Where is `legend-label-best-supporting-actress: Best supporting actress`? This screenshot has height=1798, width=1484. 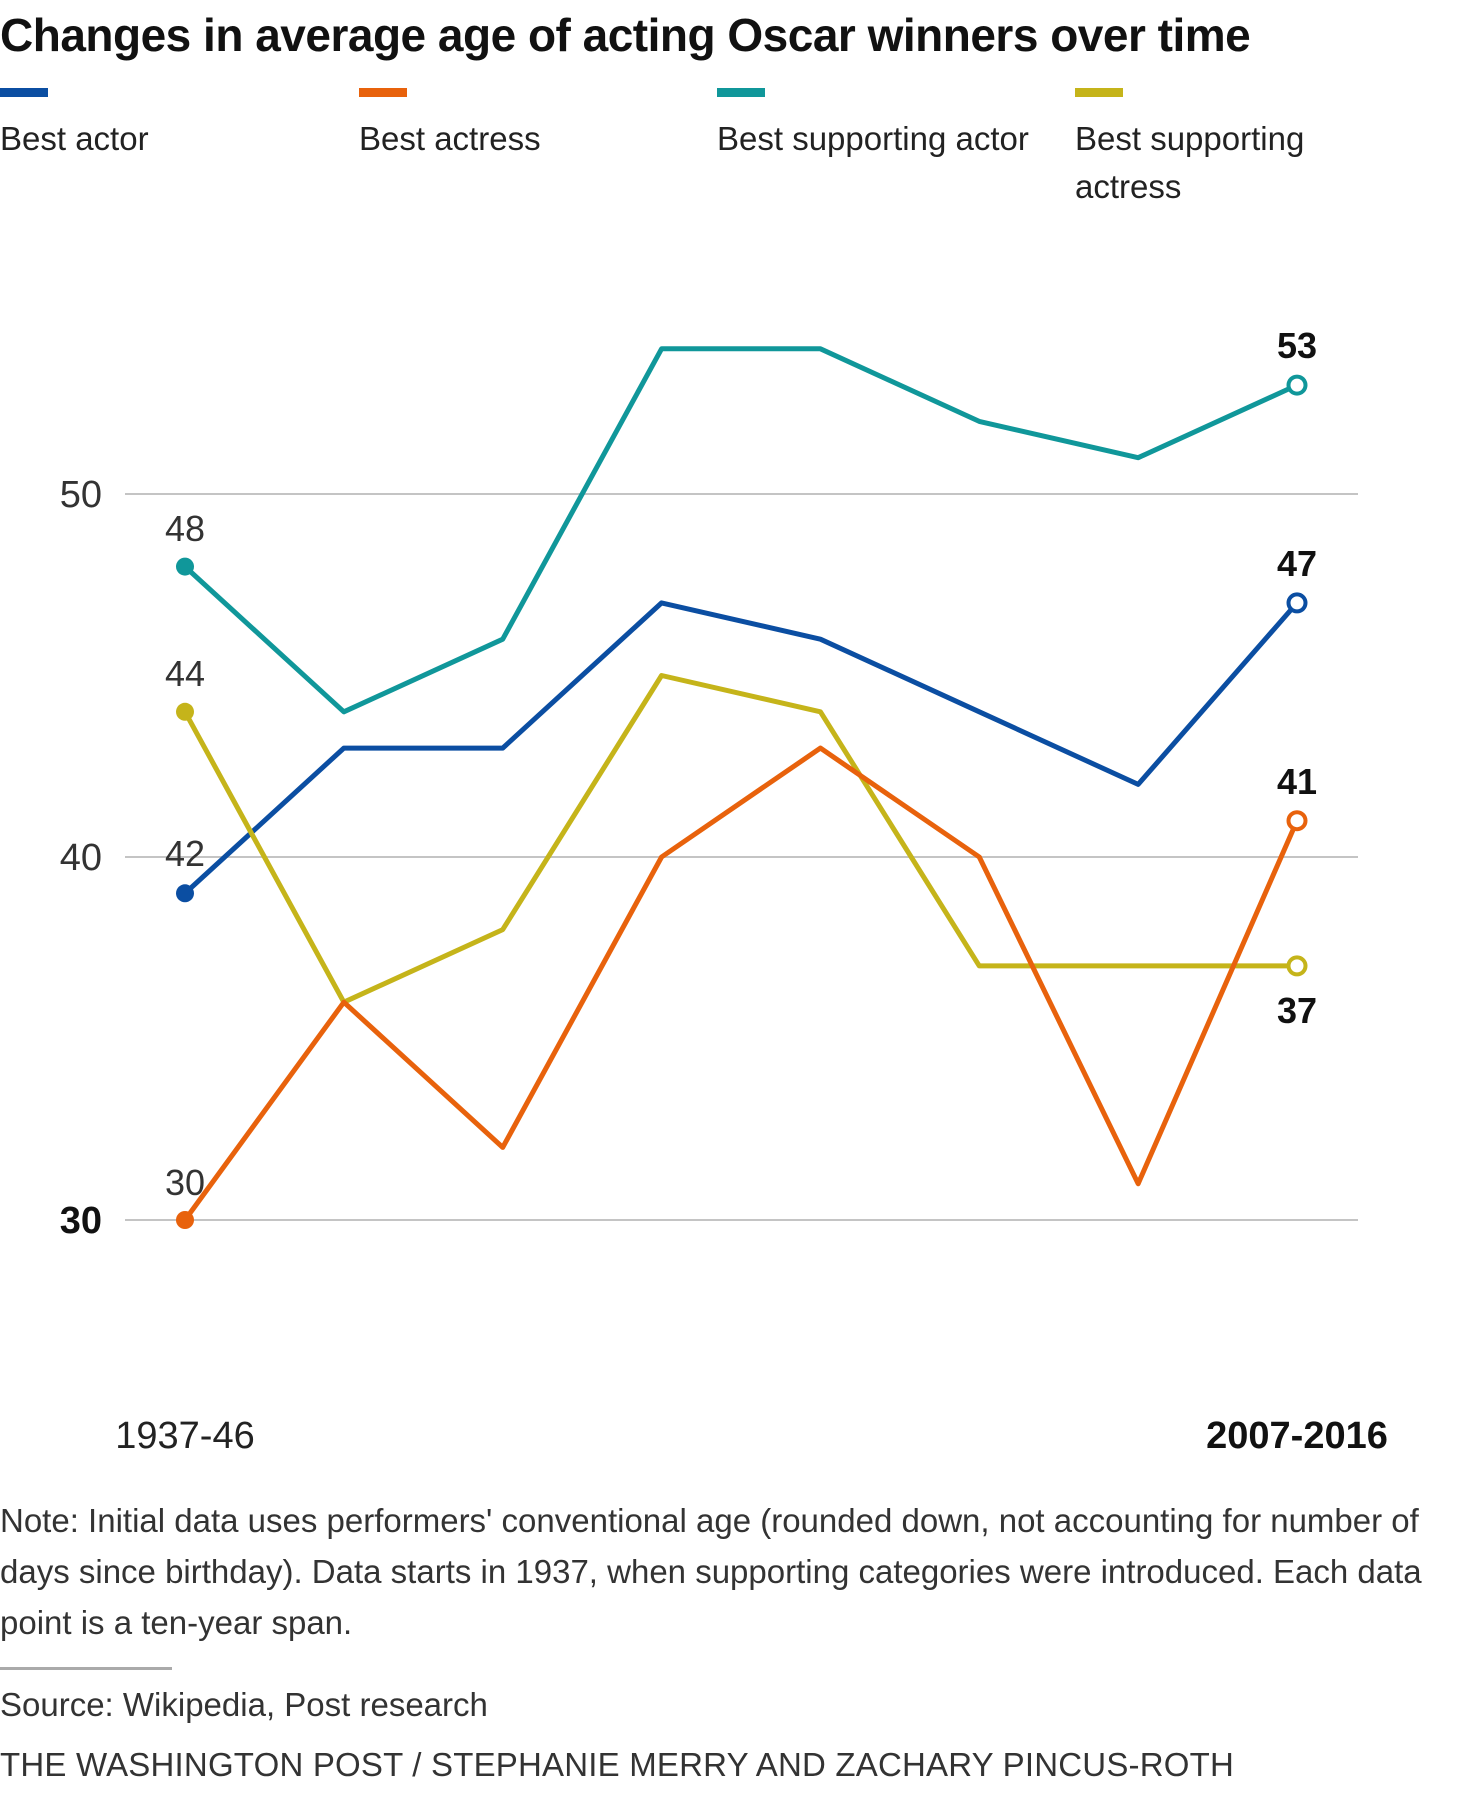
legend-label-best-supporting-actress: Best supporting actress is located at coordinates (1190, 162).